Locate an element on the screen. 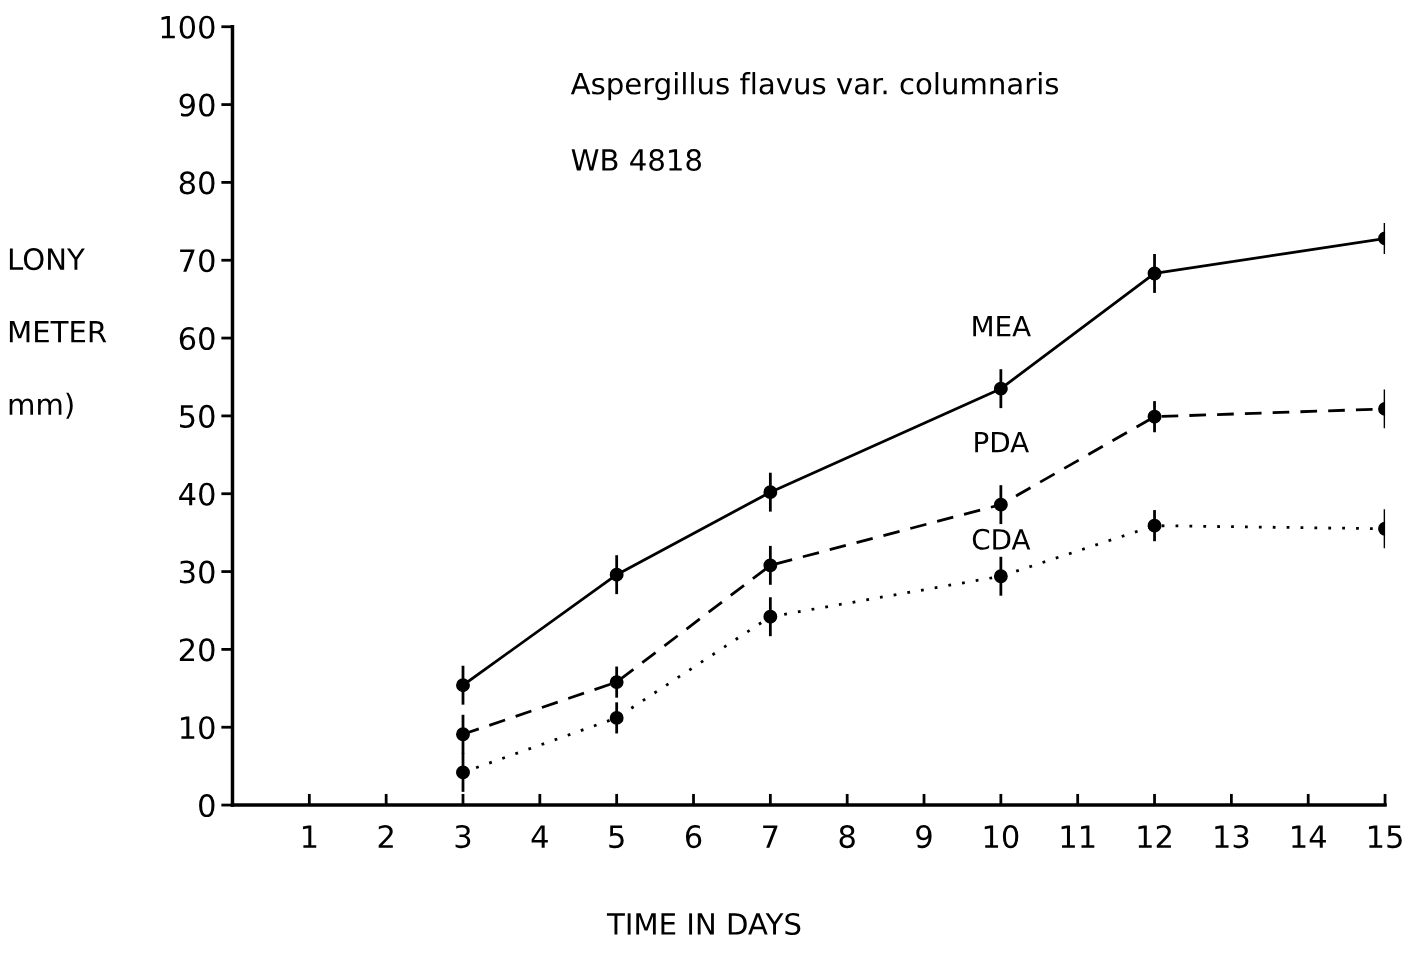 This screenshot has height=955, width=1409. y-tick-label: 100 is located at coordinates (188, 27).